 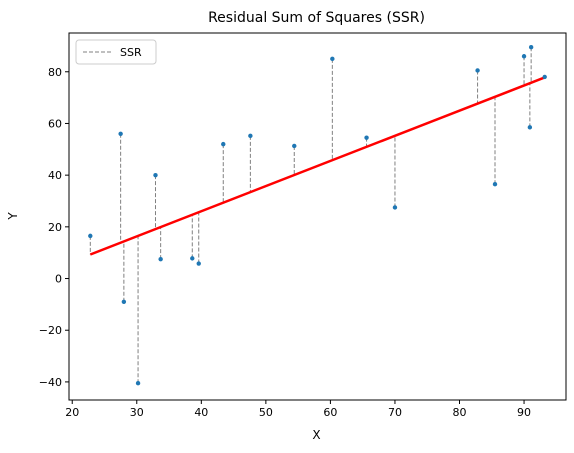 What do you see at coordinates (298, 409) in the screenshot?
I see `x-axis-ticks: 20 30 40 50 60 70 80 90` at bounding box center [298, 409].